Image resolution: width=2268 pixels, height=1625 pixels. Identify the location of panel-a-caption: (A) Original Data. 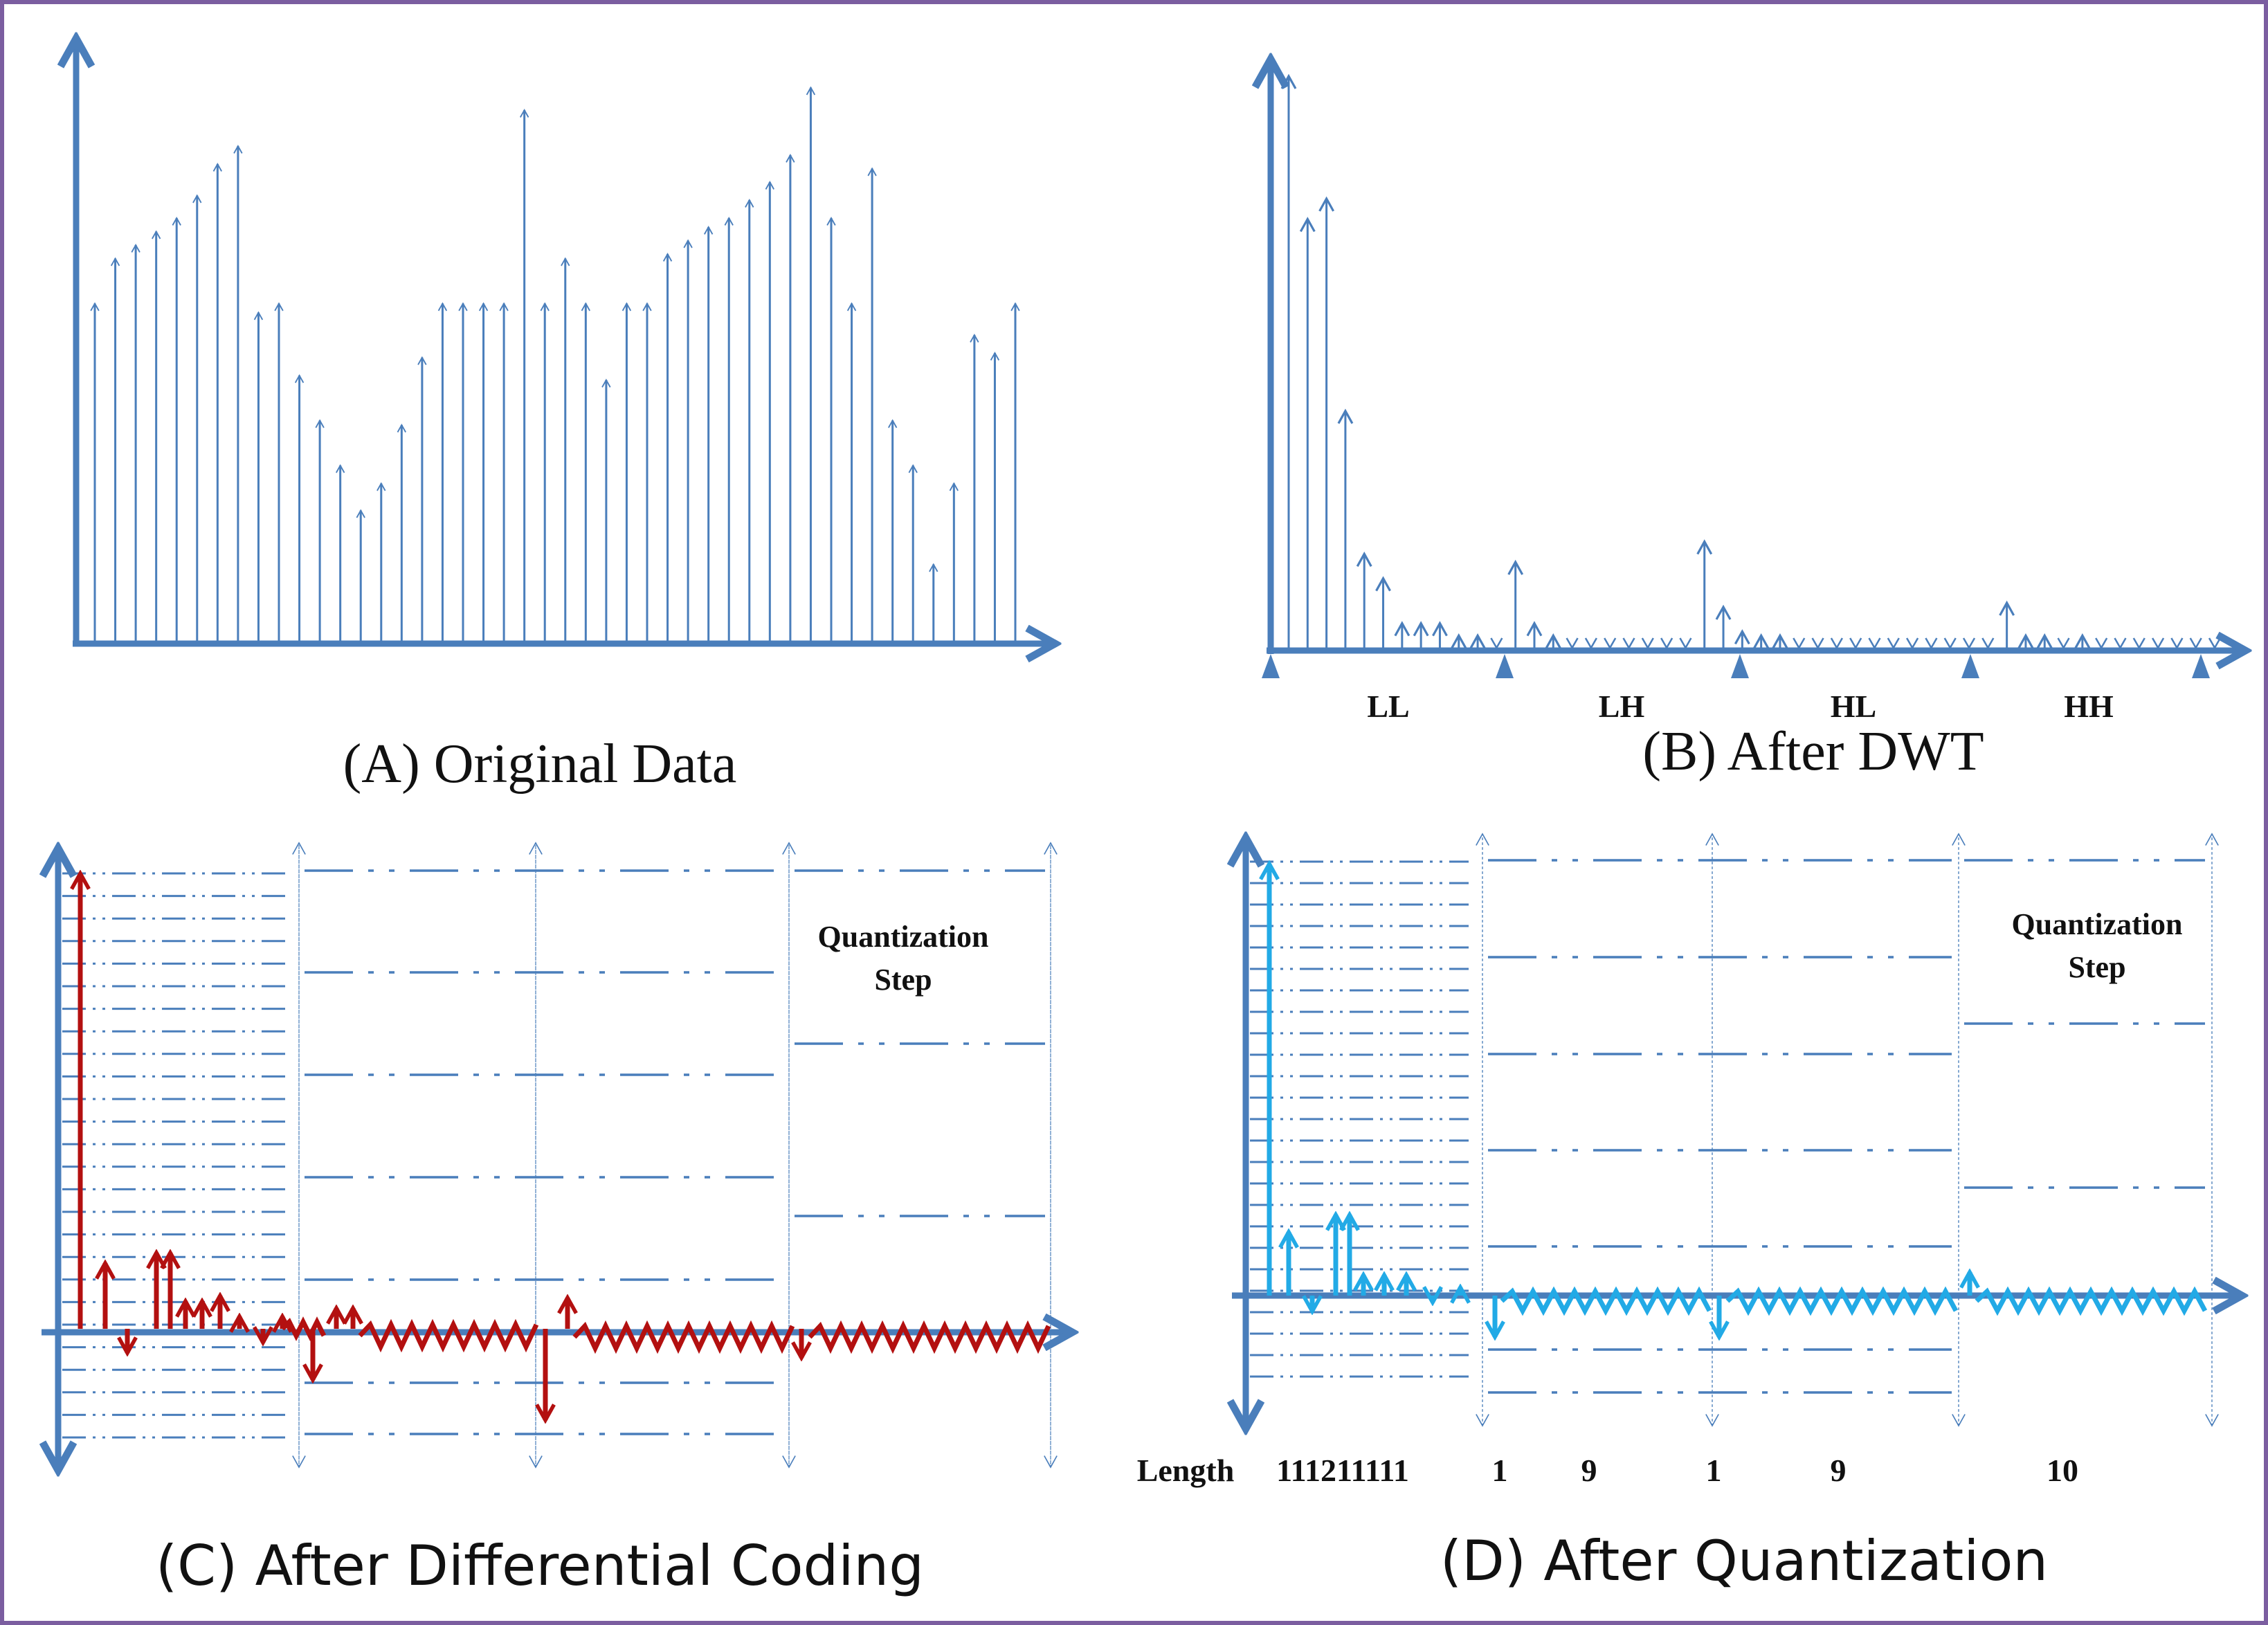
(540, 764).